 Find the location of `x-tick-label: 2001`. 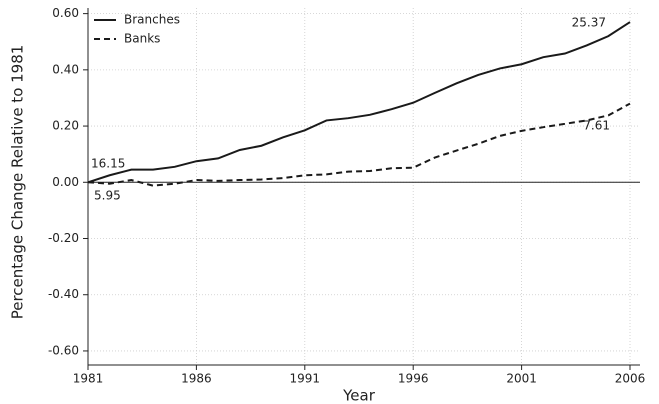

x-tick-label: 2001 is located at coordinates (521, 379).